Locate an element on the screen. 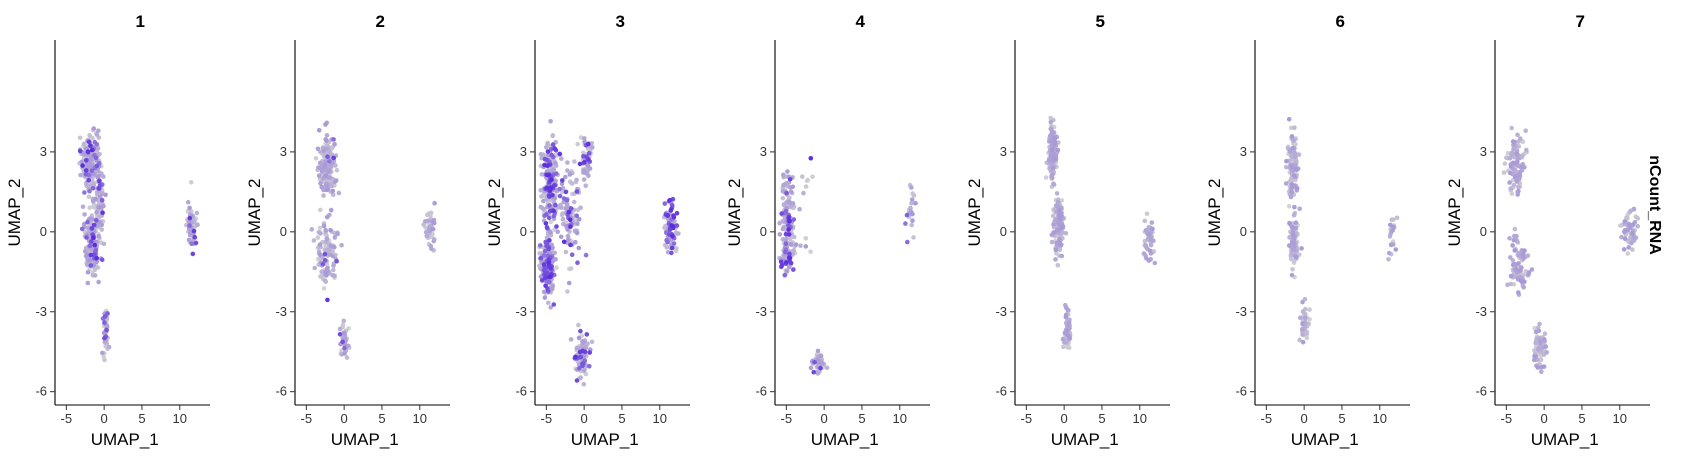  x-tick-label: 0 is located at coordinates (584, 418).